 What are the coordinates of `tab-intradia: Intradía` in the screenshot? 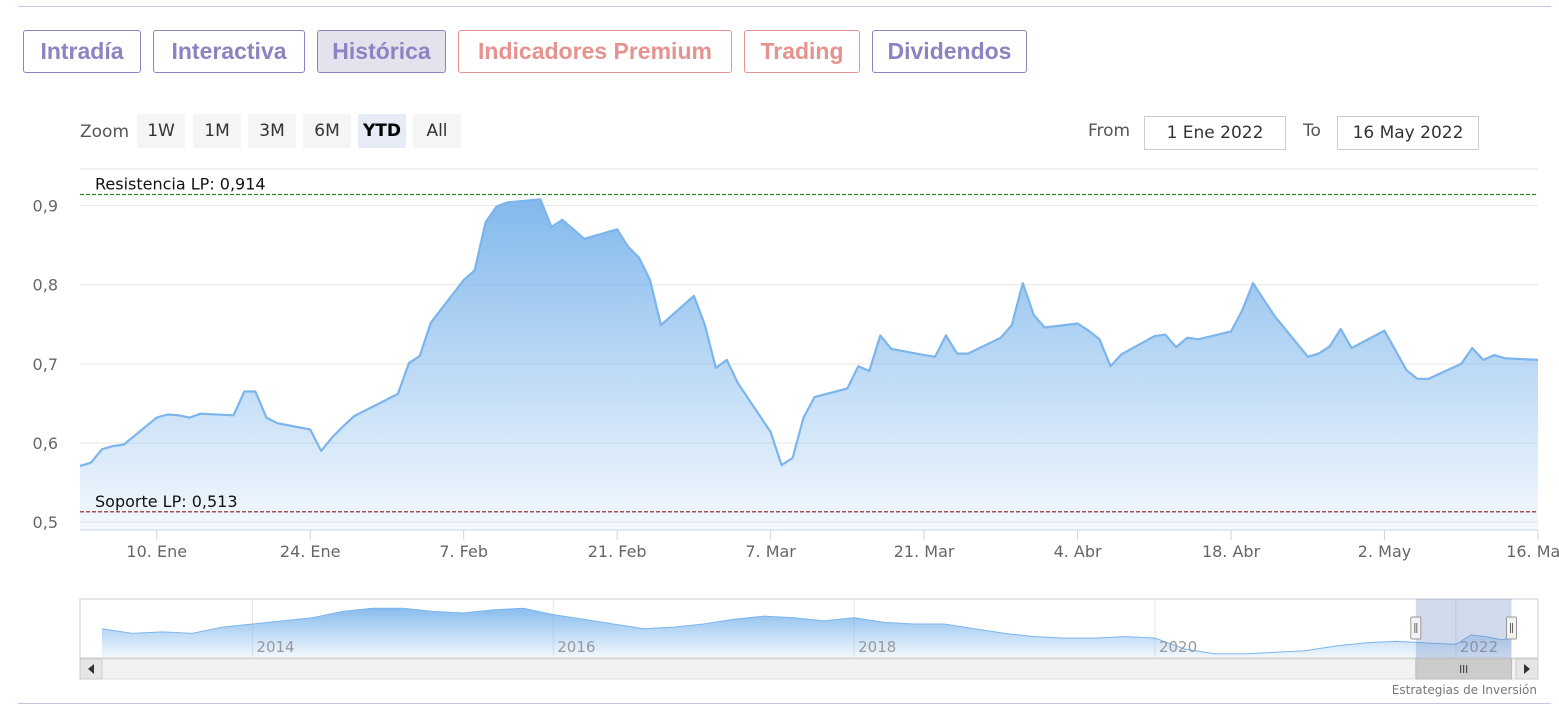 It's located at (82, 51).